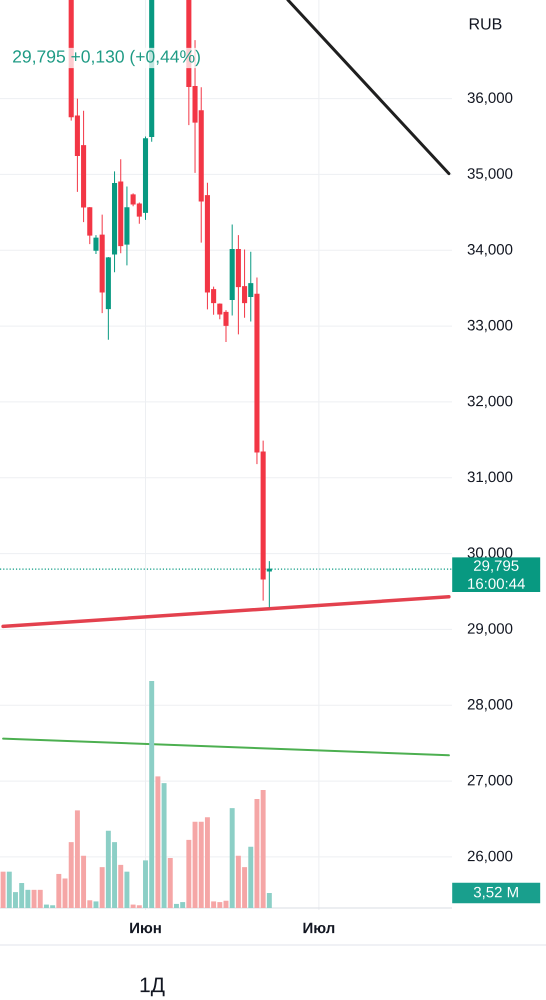 The image size is (546, 1000). Describe the element at coordinates (496, 893) in the screenshot. I see `text: 3,52 M` at that location.